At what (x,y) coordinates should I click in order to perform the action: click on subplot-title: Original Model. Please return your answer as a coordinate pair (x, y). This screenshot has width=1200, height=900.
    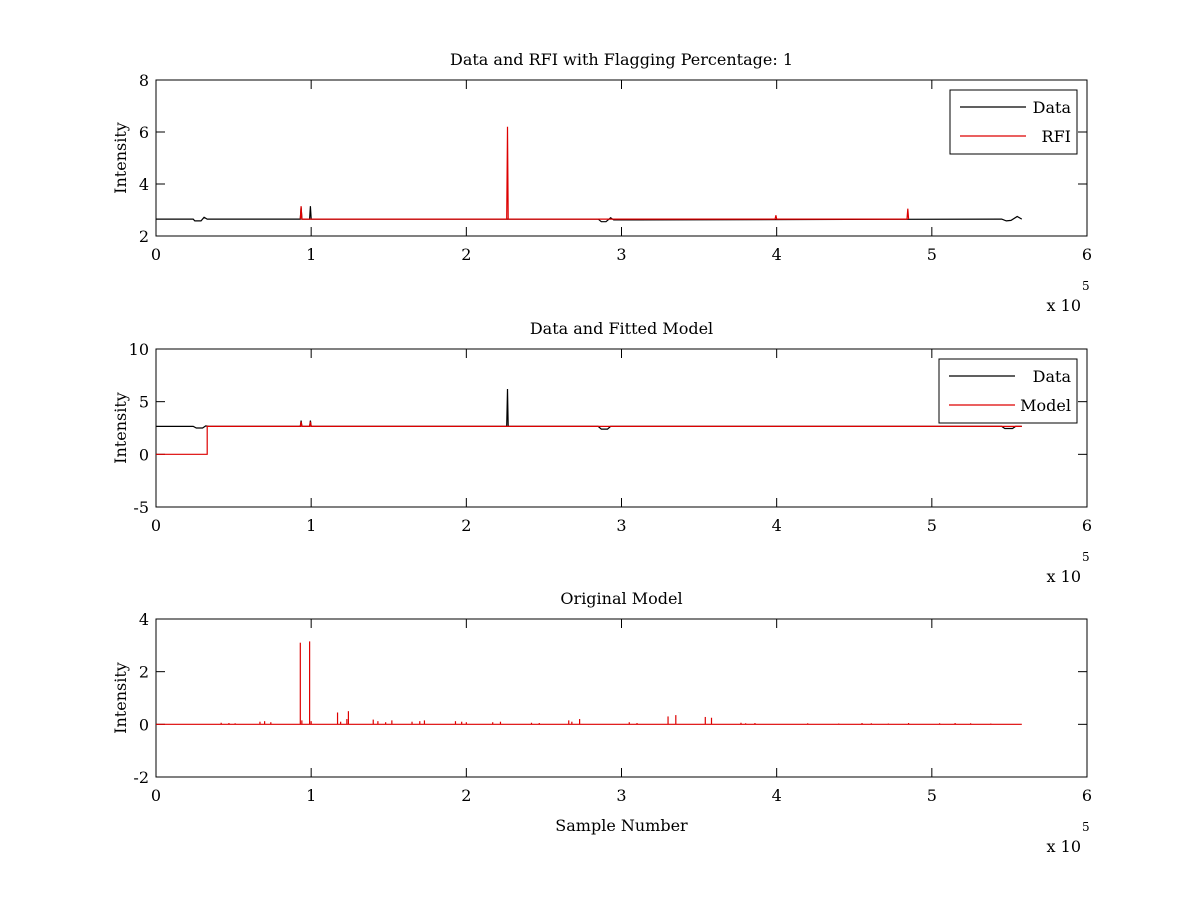
    Looking at the image, I should click on (621, 598).